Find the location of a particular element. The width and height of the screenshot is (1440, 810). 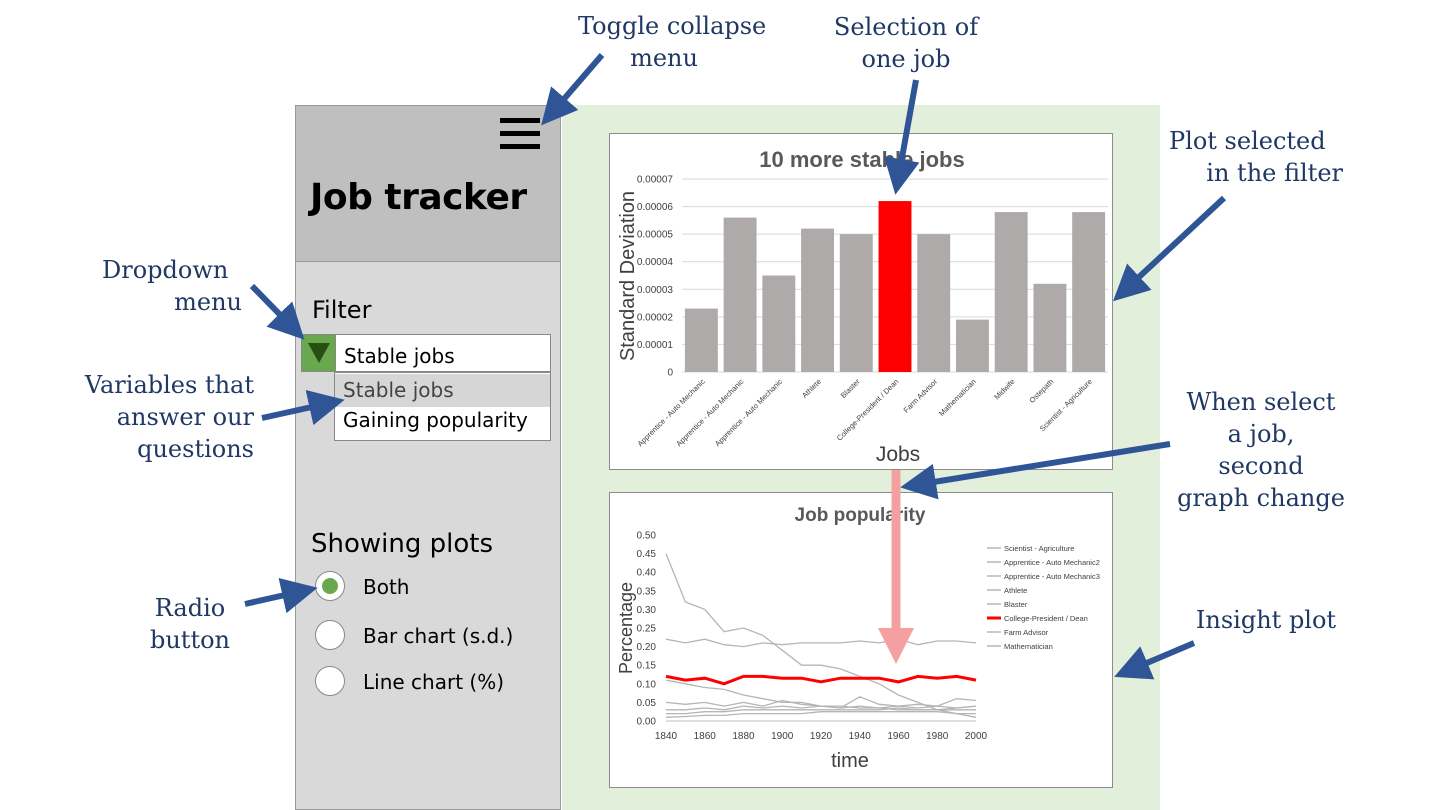

filter-label: Filter is located at coordinates (342, 310).